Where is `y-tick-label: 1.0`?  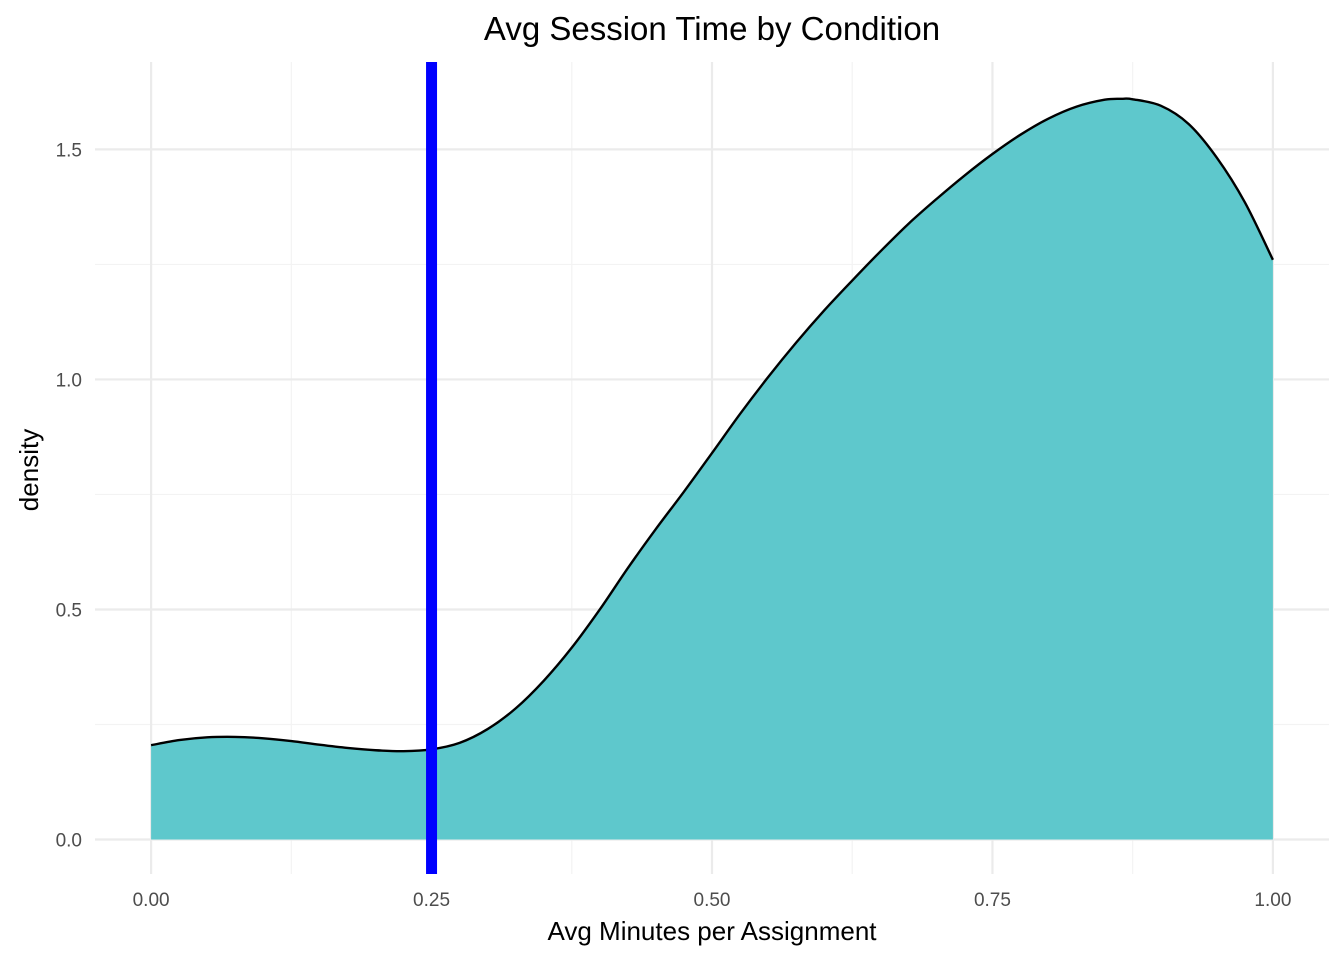
y-tick-label: 1.0 is located at coordinates (69, 380).